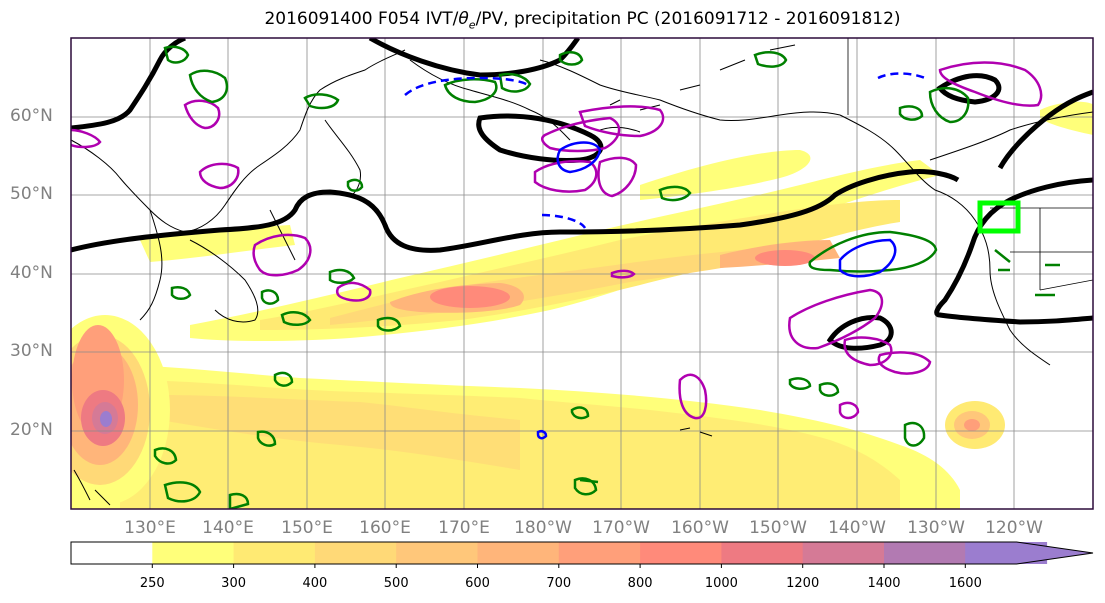  What do you see at coordinates (970, 164) in the screenshot?
I see `borders` at bounding box center [970, 164].